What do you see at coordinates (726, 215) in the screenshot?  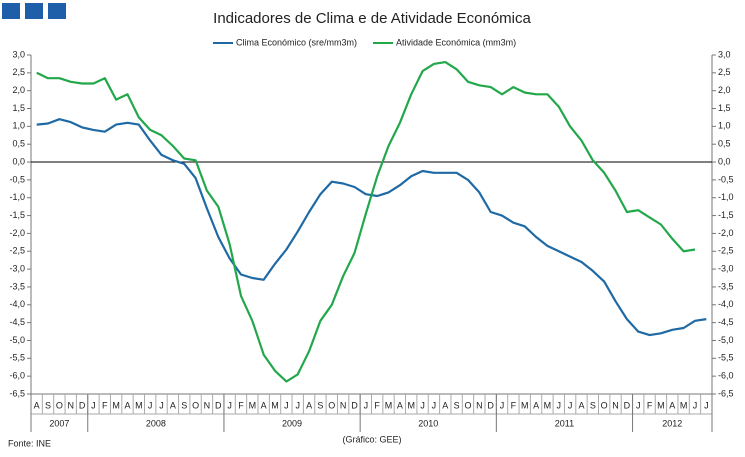 I see `y2-tick-label: -1,5` at bounding box center [726, 215].